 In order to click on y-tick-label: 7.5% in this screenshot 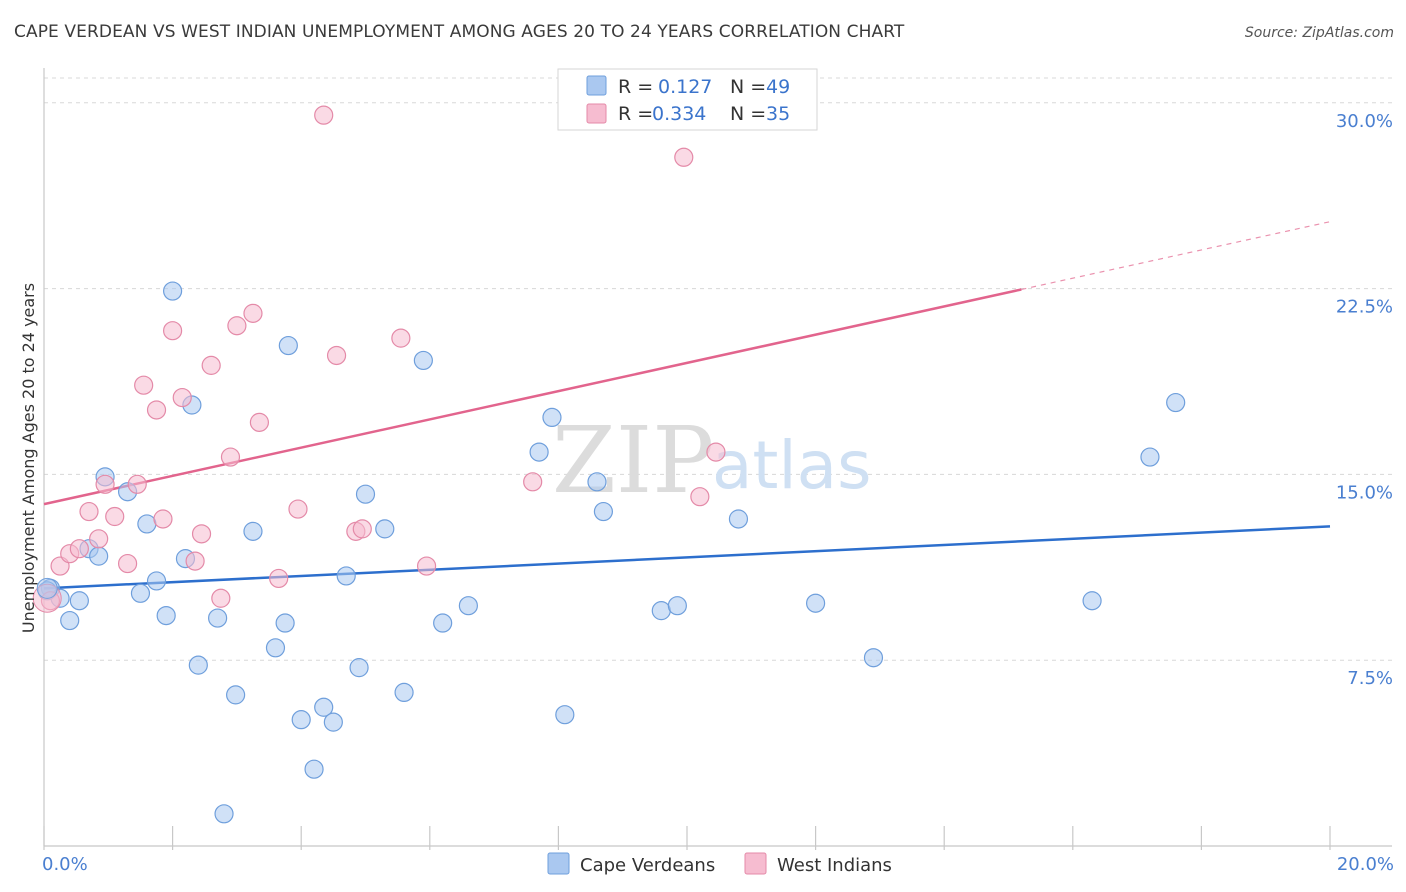, I will do `click(1370, 678)`.